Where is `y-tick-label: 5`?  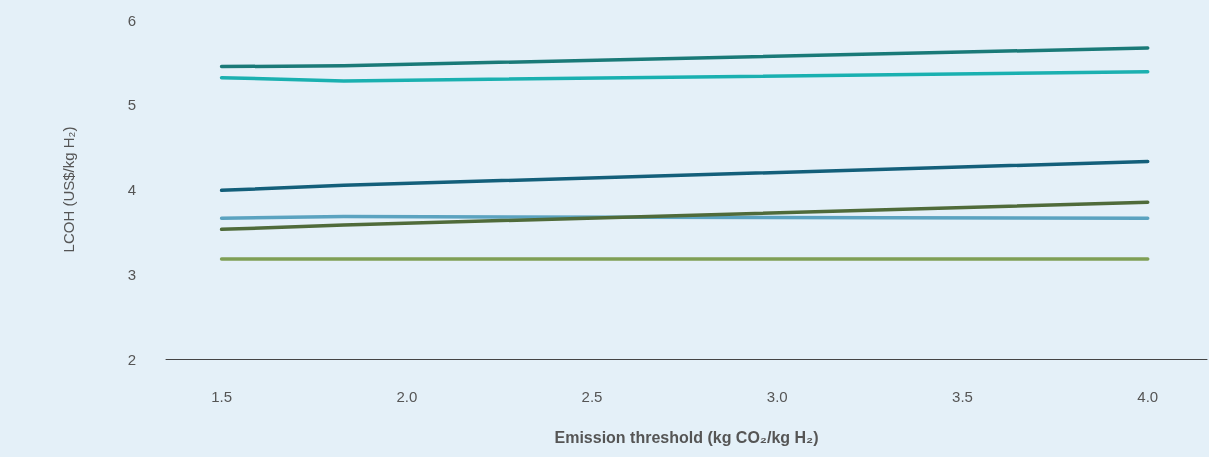 y-tick-label: 5 is located at coordinates (131, 105).